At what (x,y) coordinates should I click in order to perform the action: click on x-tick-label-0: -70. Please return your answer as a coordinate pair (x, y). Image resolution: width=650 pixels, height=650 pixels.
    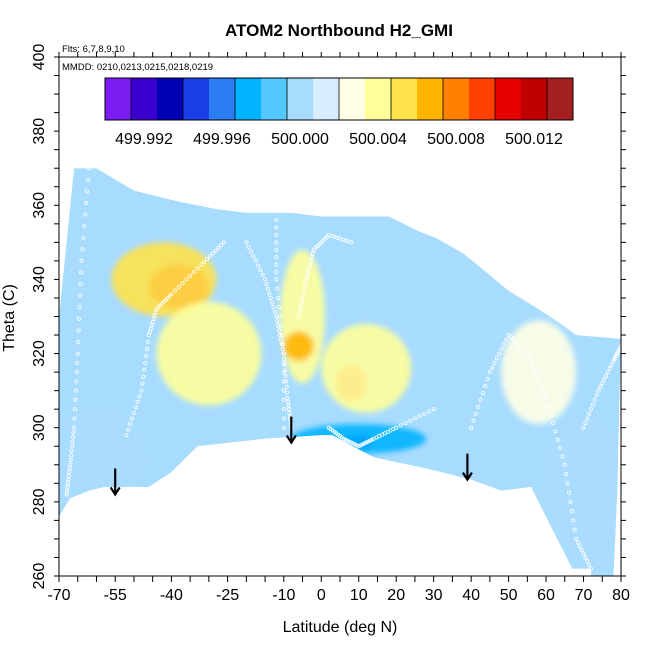
    Looking at the image, I should click on (58, 595).